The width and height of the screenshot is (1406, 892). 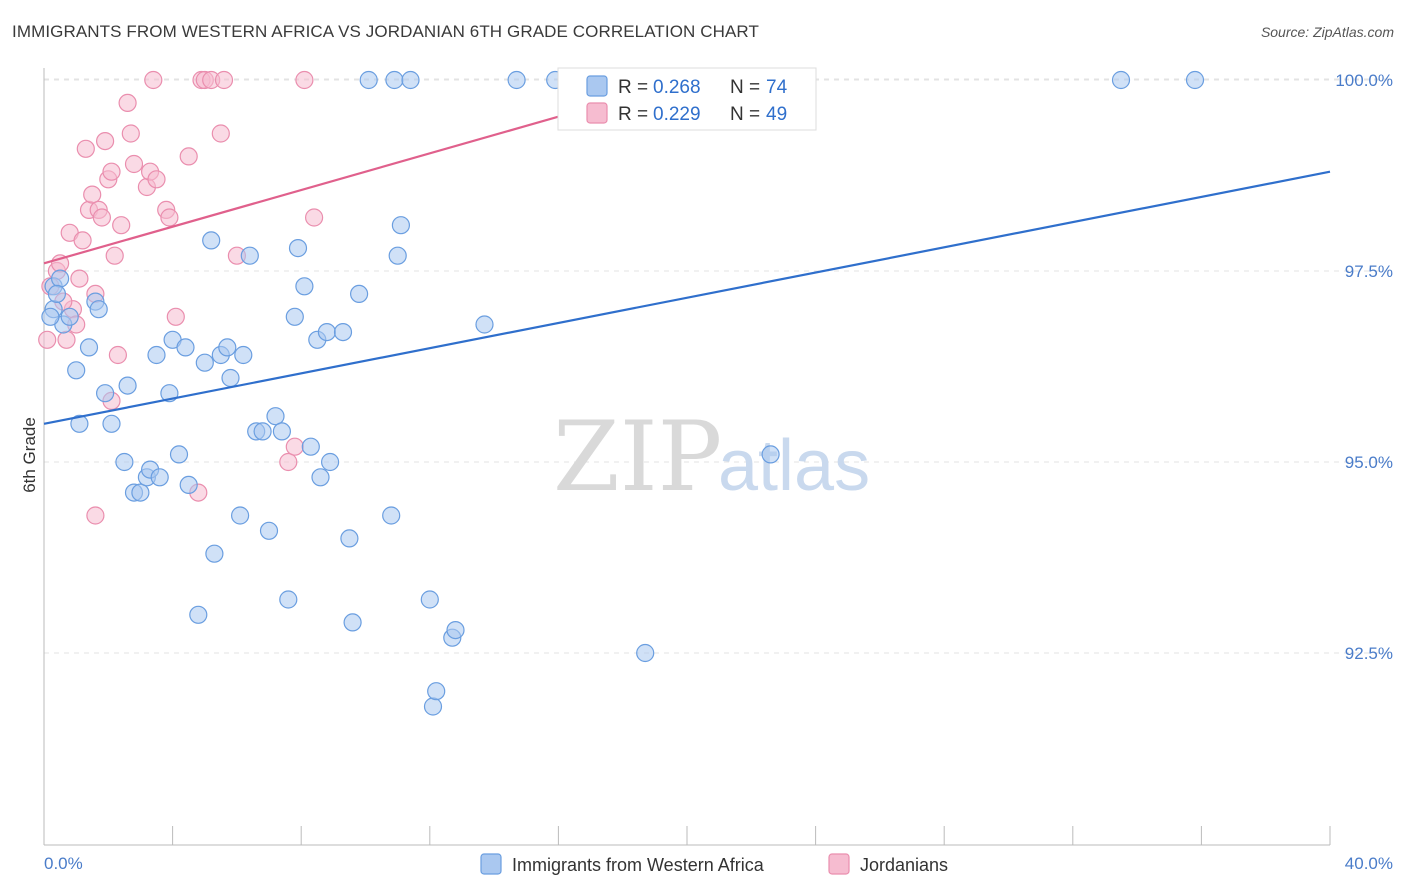 I want to click on watermark: ZIP atlas, so click(x=711, y=457).